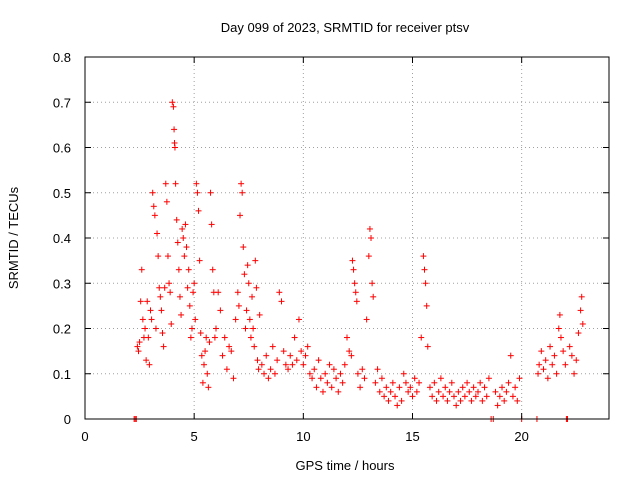 The height and width of the screenshot is (480, 640). What do you see at coordinates (62, 238) in the screenshot?
I see `y-tick-label: 0.4` at bounding box center [62, 238].